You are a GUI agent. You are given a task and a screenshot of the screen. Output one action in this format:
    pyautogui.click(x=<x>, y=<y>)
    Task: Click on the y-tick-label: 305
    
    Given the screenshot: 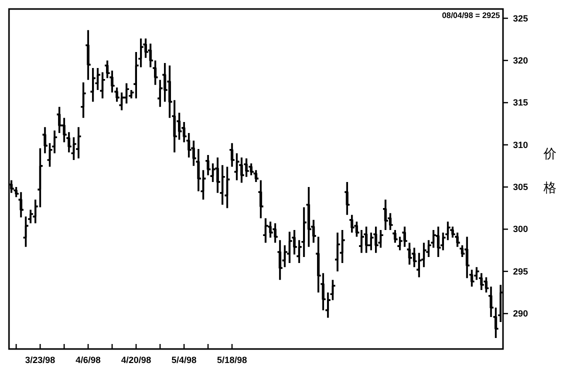 What is the action you would take?
    pyautogui.click(x=520, y=187)
    